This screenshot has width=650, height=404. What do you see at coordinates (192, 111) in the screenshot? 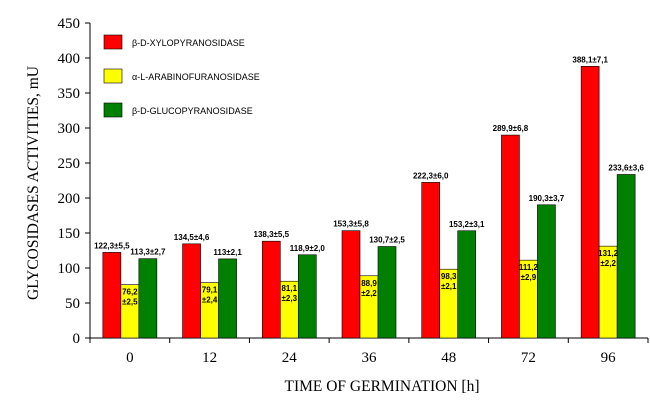
I see `legend-label: β-D-GLUCOPYRANOSIDASE` at bounding box center [192, 111].